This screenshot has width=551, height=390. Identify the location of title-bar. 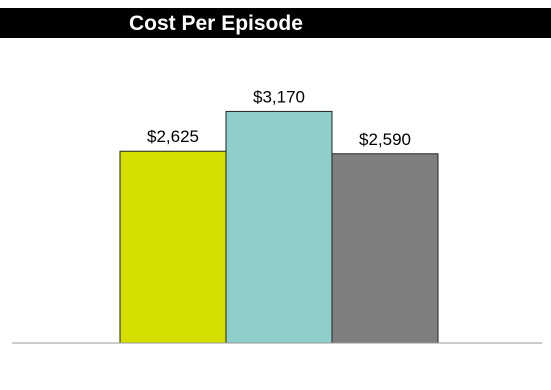
(275, 23).